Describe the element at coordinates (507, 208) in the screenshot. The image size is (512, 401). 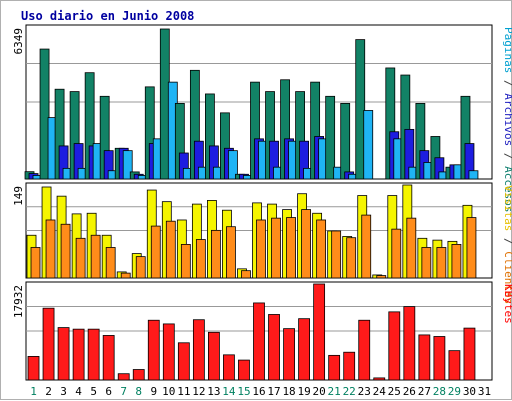
I see `panel-visitors-legend-part-0: Visitas` at that location.